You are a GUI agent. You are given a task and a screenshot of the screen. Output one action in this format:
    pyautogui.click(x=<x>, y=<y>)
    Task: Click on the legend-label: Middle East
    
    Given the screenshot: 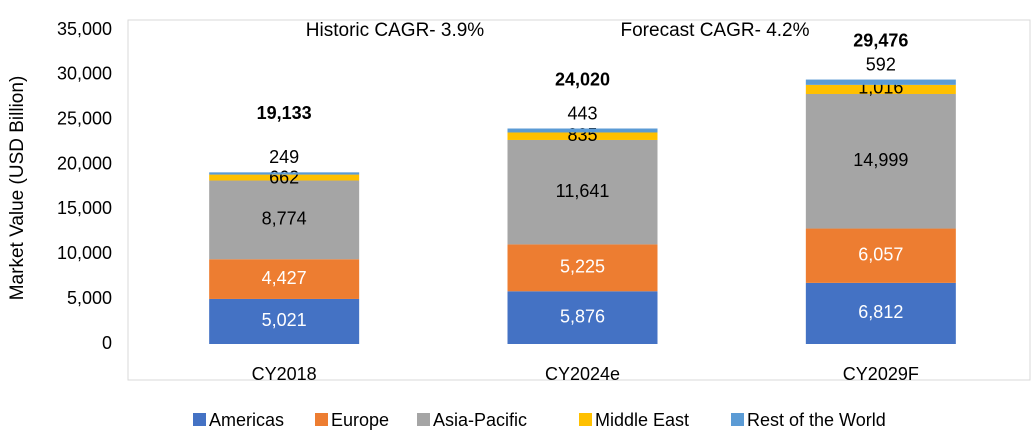 What is the action you would take?
    pyautogui.click(x=642, y=420)
    